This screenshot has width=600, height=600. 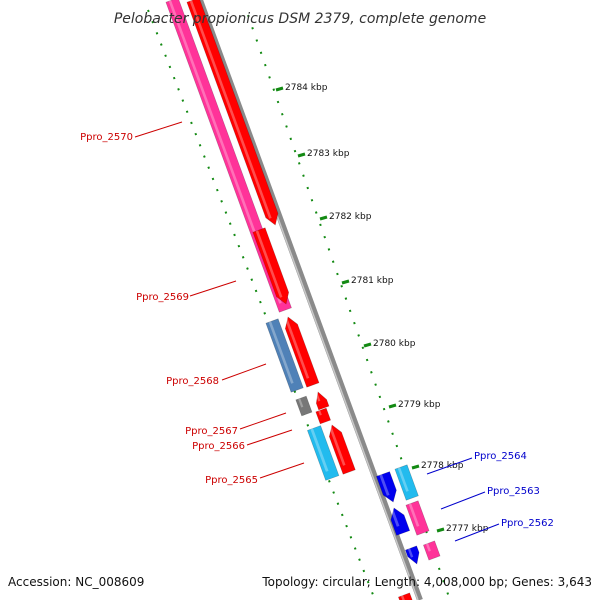 I want to click on gene-bar-ppro-2567-shine, so click(x=301, y=403).